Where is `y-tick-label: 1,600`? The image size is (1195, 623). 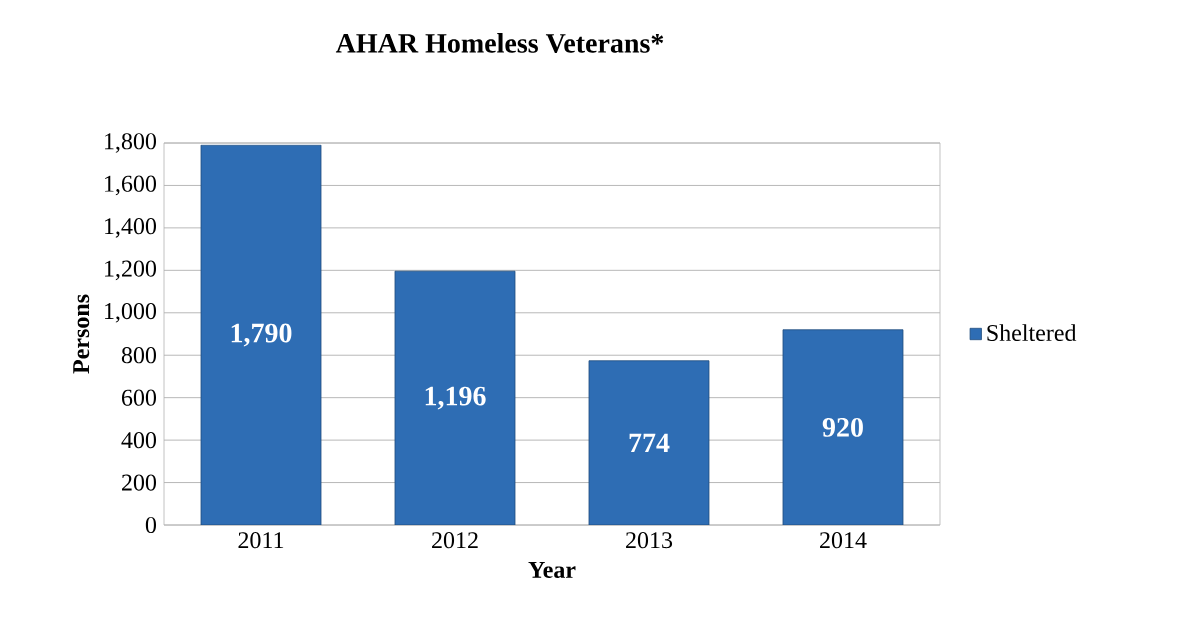 y-tick-label: 1,600 is located at coordinates (131, 185).